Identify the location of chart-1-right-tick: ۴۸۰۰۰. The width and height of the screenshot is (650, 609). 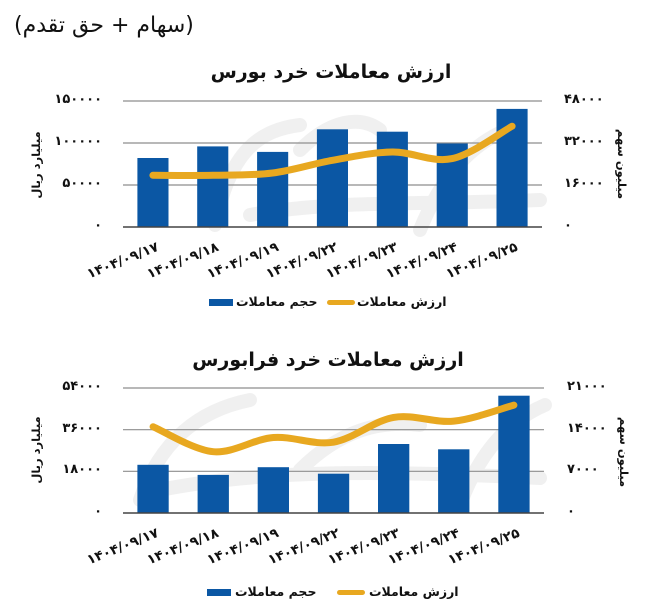
(584, 99).